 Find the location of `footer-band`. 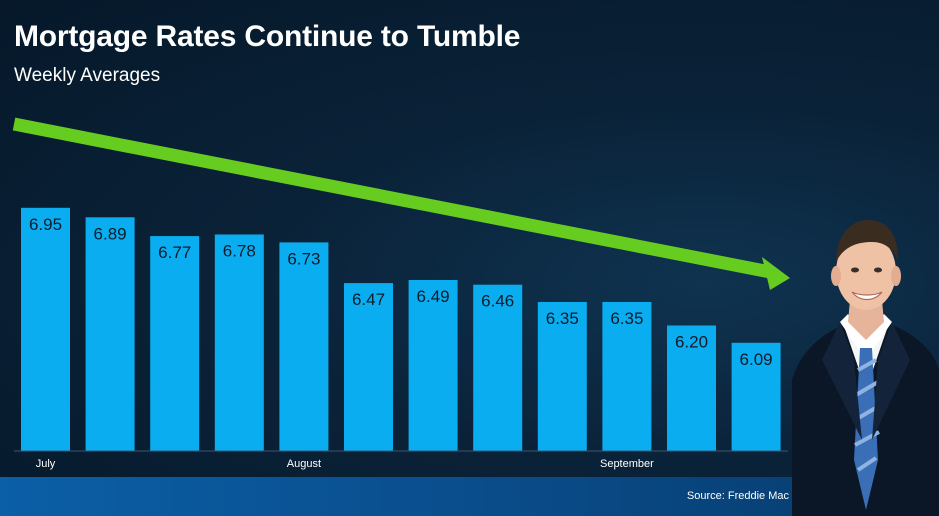

footer-band is located at coordinates (469, 496).